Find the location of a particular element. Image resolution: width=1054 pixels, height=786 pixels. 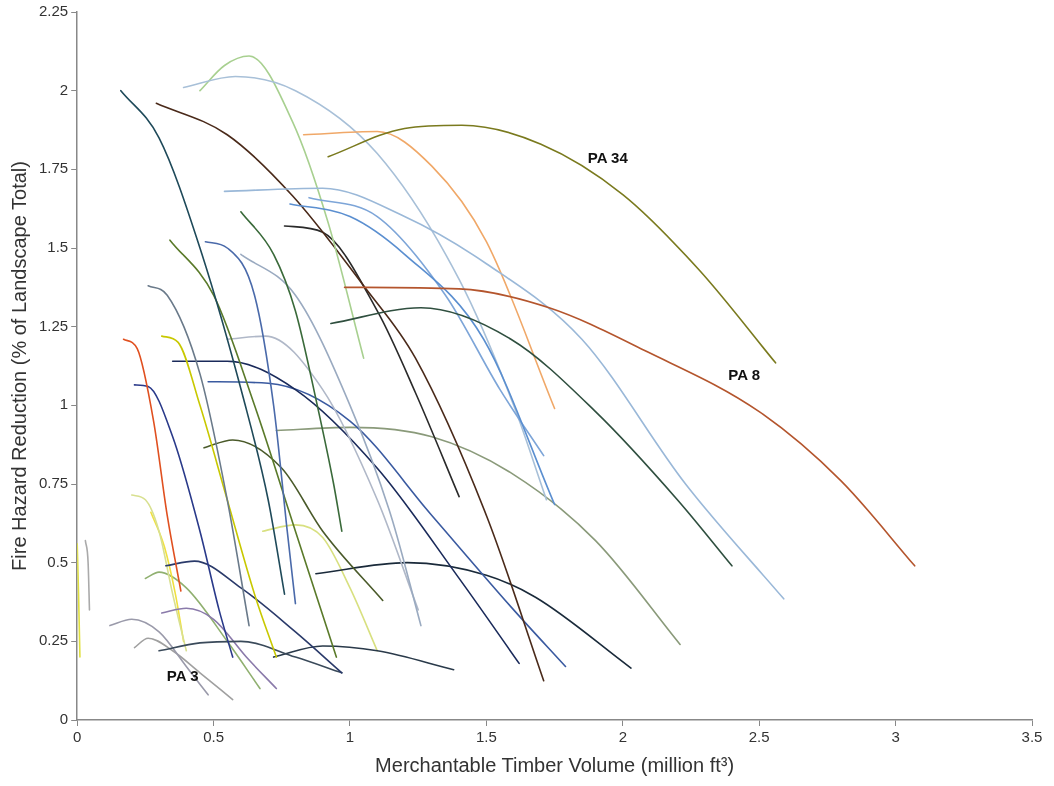

x-tick-label: 3 is located at coordinates (895, 737).